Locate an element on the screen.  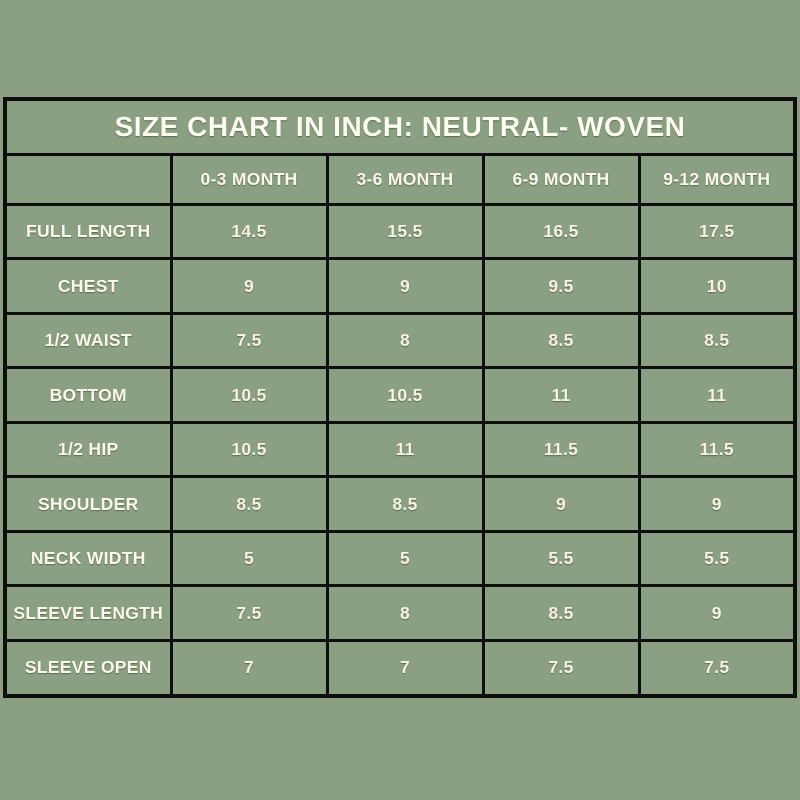
table-row-bottom: BOTTOM 10.5 10.5 11 11 is located at coordinates (400, 395).